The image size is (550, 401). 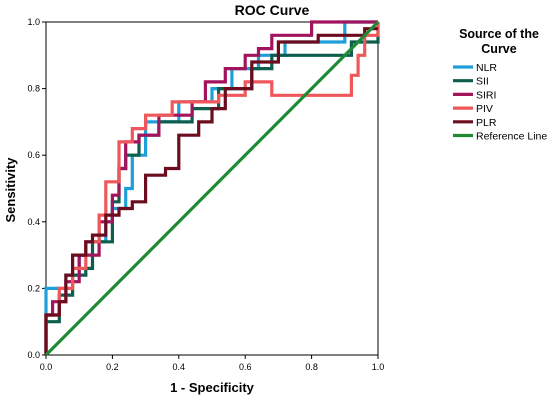 What do you see at coordinates (486, 95) in the screenshot?
I see `legend-label-siri: SIRI` at bounding box center [486, 95].